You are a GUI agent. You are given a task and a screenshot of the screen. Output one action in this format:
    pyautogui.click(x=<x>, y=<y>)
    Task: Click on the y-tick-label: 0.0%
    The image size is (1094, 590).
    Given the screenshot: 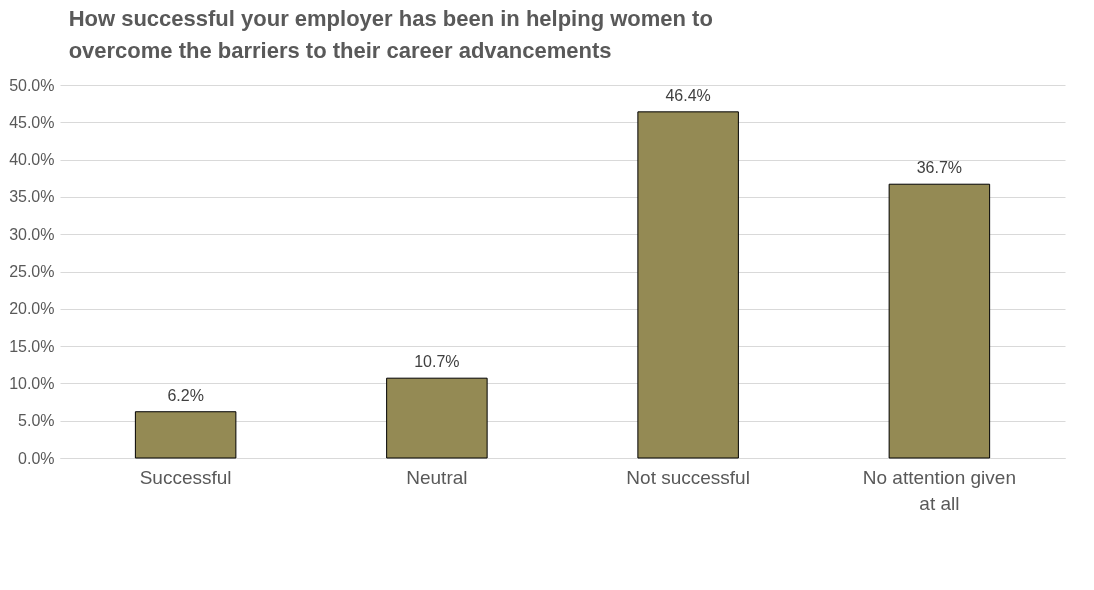 What is the action you would take?
    pyautogui.click(x=36, y=458)
    